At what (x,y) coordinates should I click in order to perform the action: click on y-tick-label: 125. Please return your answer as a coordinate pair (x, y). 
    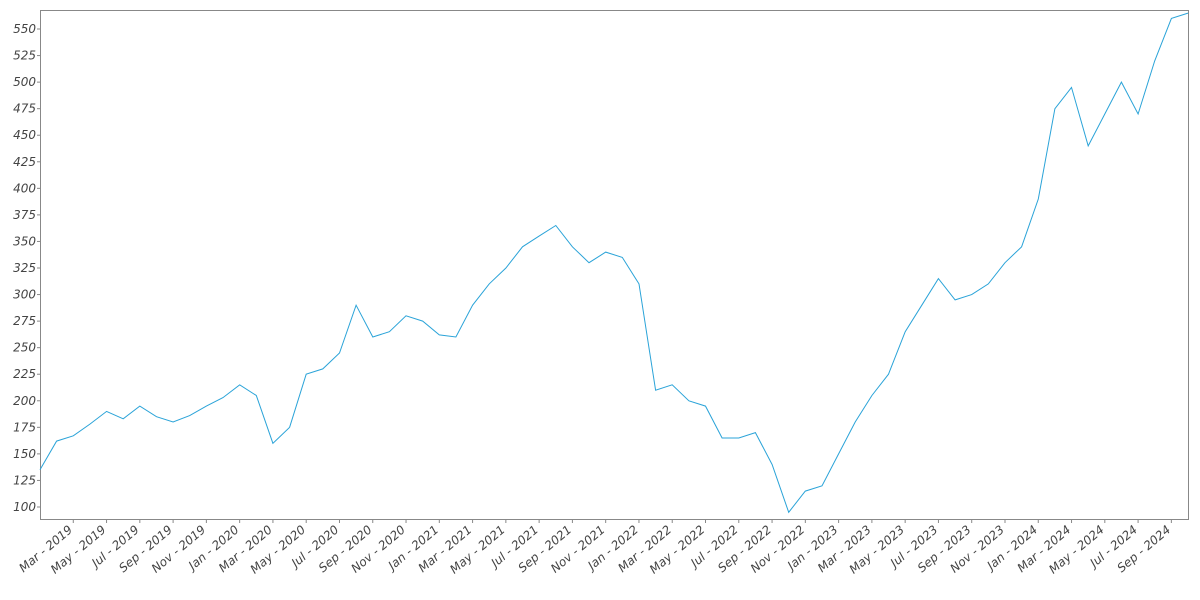
    Looking at the image, I should click on (24, 480).